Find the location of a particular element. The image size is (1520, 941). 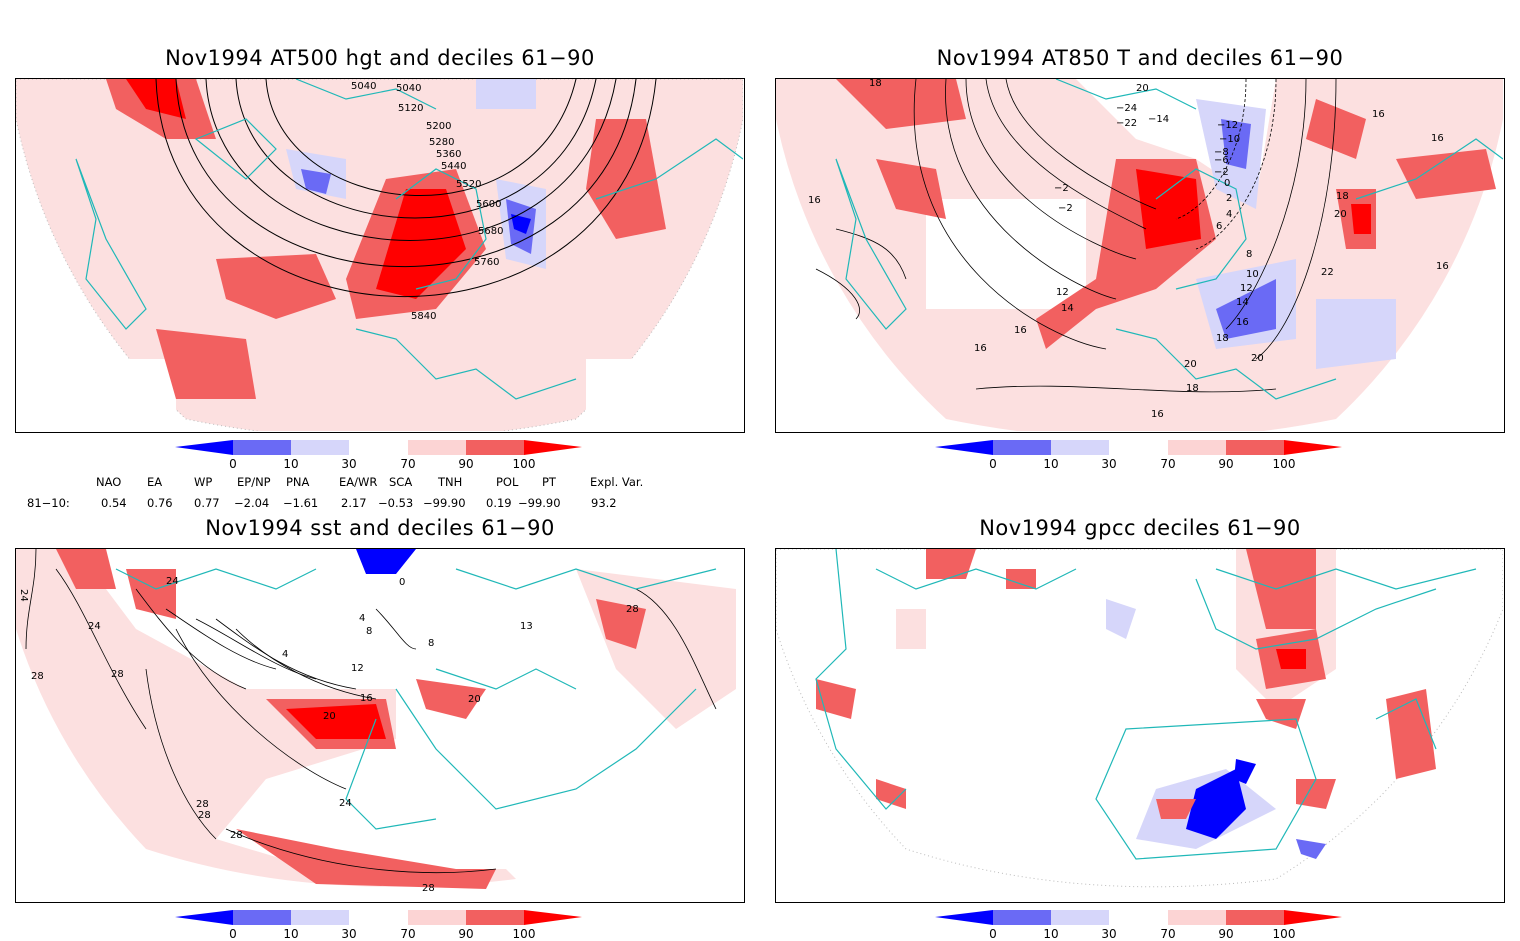

svg-text: −2 is located at coordinates (1061, 188).